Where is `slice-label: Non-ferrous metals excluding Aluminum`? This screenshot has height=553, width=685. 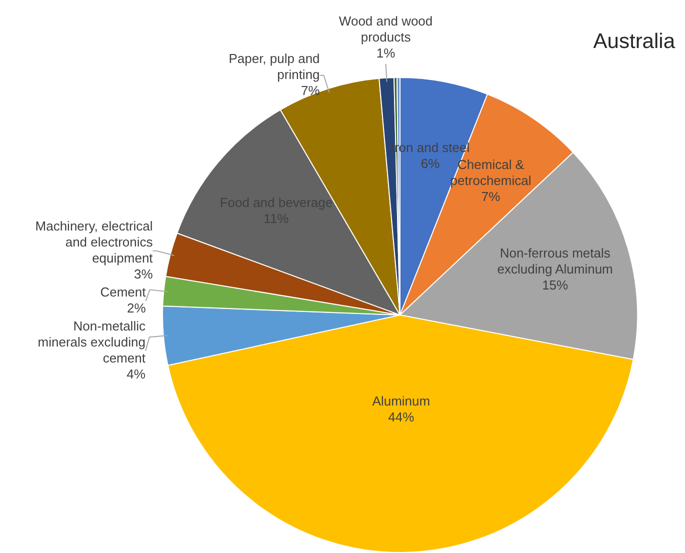 slice-label: Non-ferrous metals excluding Aluminum is located at coordinates (555, 261).